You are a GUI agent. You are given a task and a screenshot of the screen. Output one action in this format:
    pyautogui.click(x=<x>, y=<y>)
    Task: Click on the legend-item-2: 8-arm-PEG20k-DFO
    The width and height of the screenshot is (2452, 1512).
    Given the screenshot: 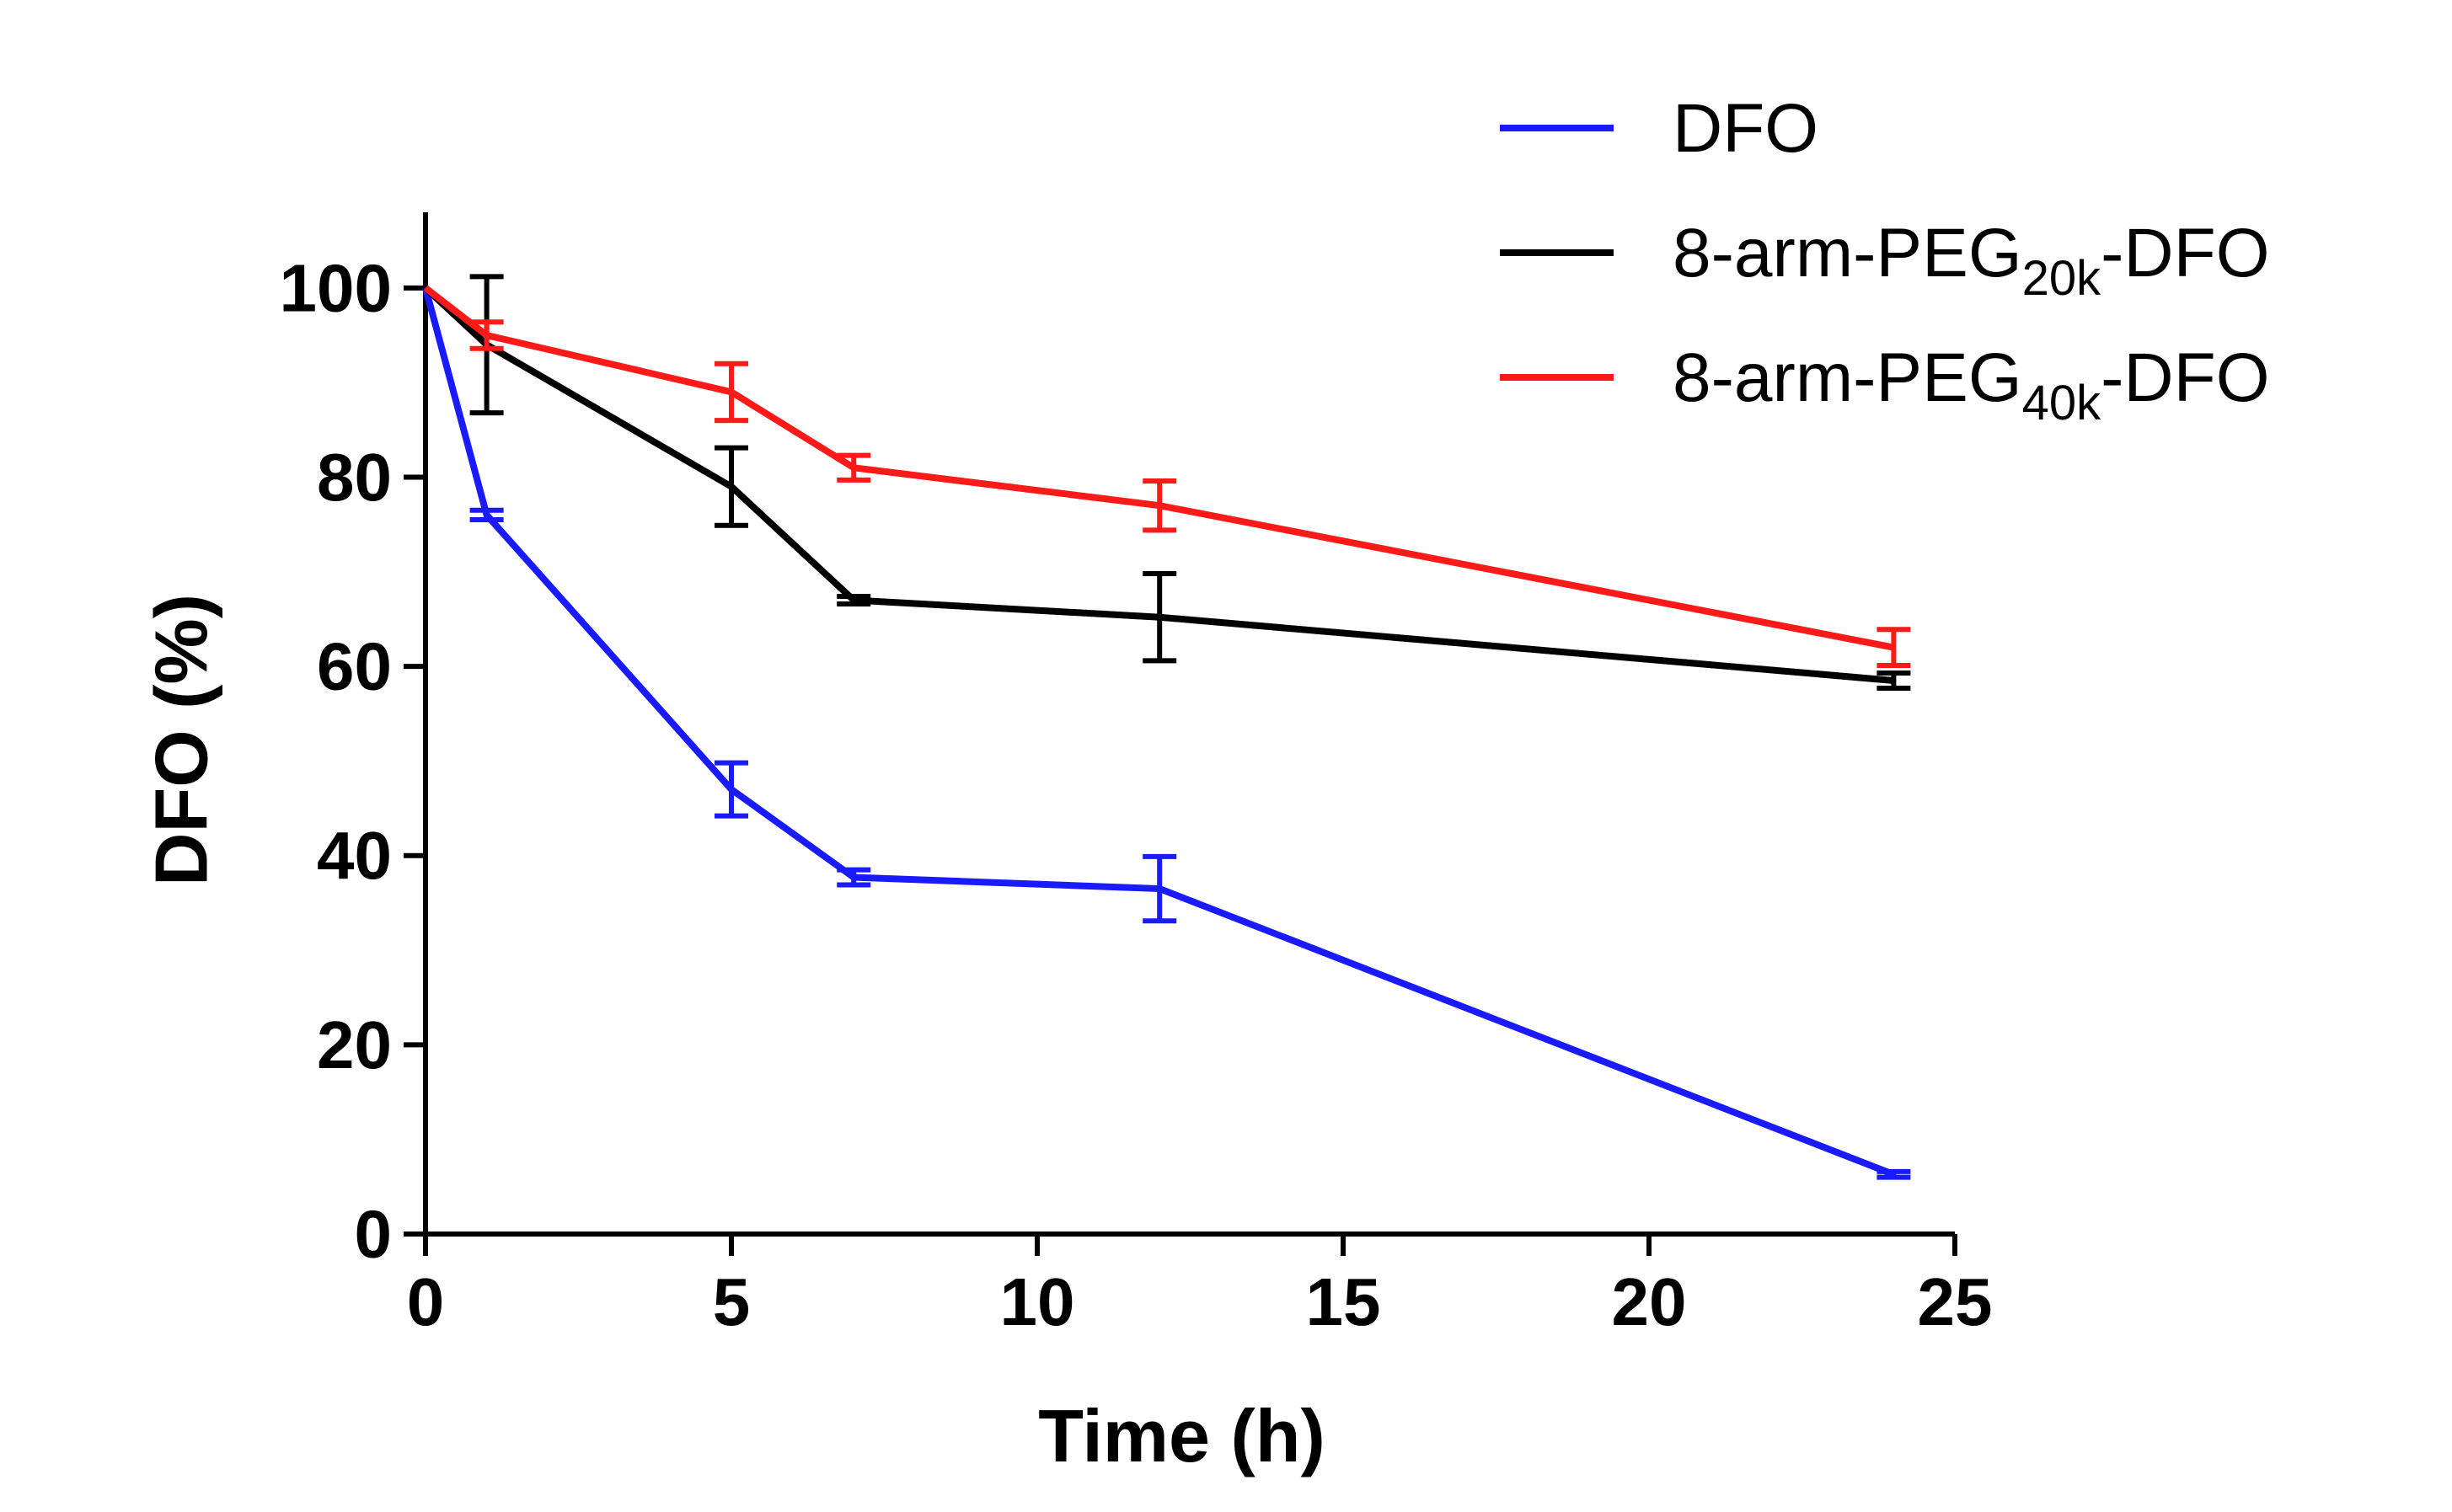 What is the action you would take?
    pyautogui.click(x=1885, y=260)
    